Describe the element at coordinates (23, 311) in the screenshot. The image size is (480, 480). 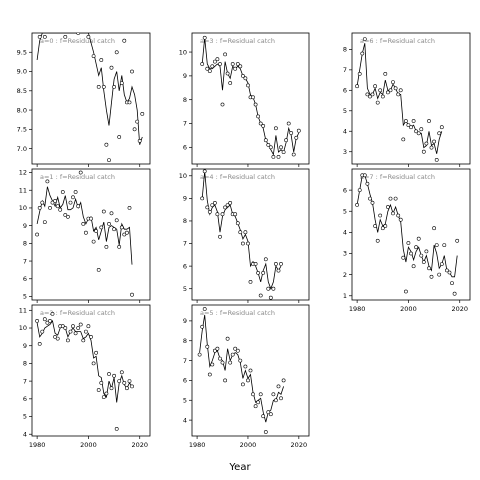
I see `y-tick-label: 11` at that location.